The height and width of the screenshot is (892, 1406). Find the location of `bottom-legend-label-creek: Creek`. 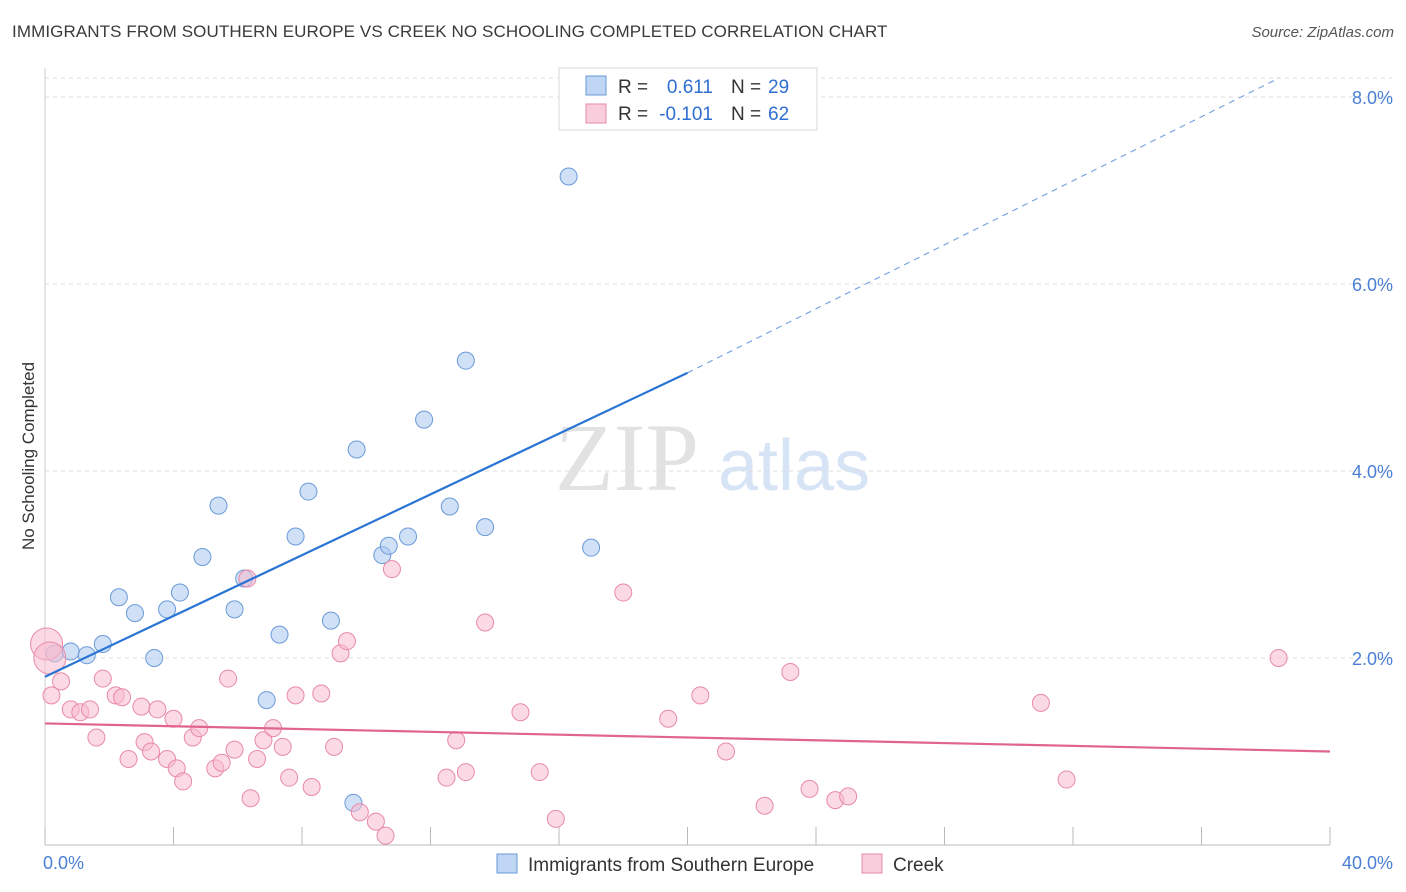

bottom-legend-label-creek: Creek is located at coordinates (918, 865).